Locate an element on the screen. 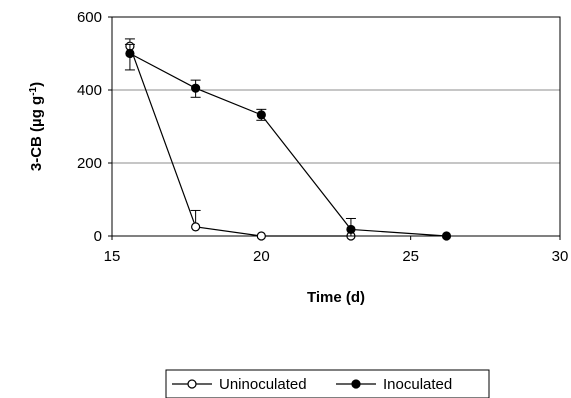 The image size is (571, 398). legend-label: Uninoculated is located at coordinates (263, 384).